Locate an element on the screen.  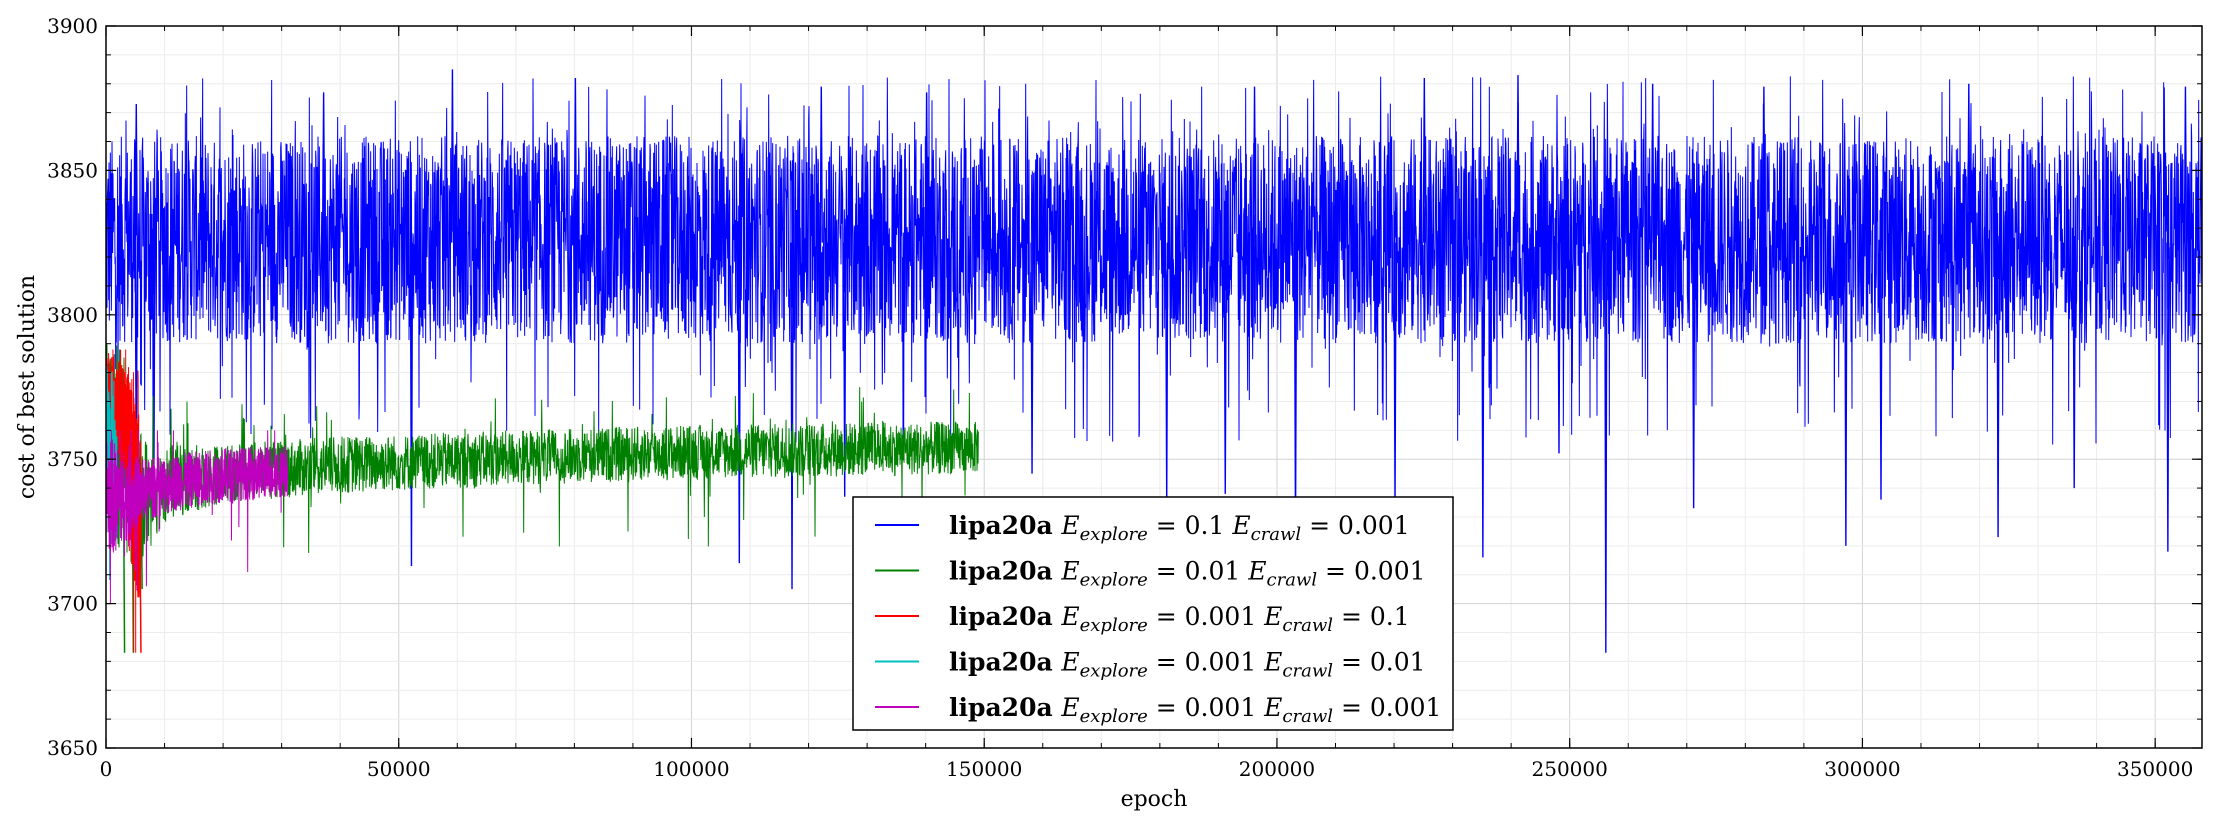
legend-entry: lipa20a Eexplore = 0.001 Ecrawl = 0.001 is located at coordinates (1158, 710).